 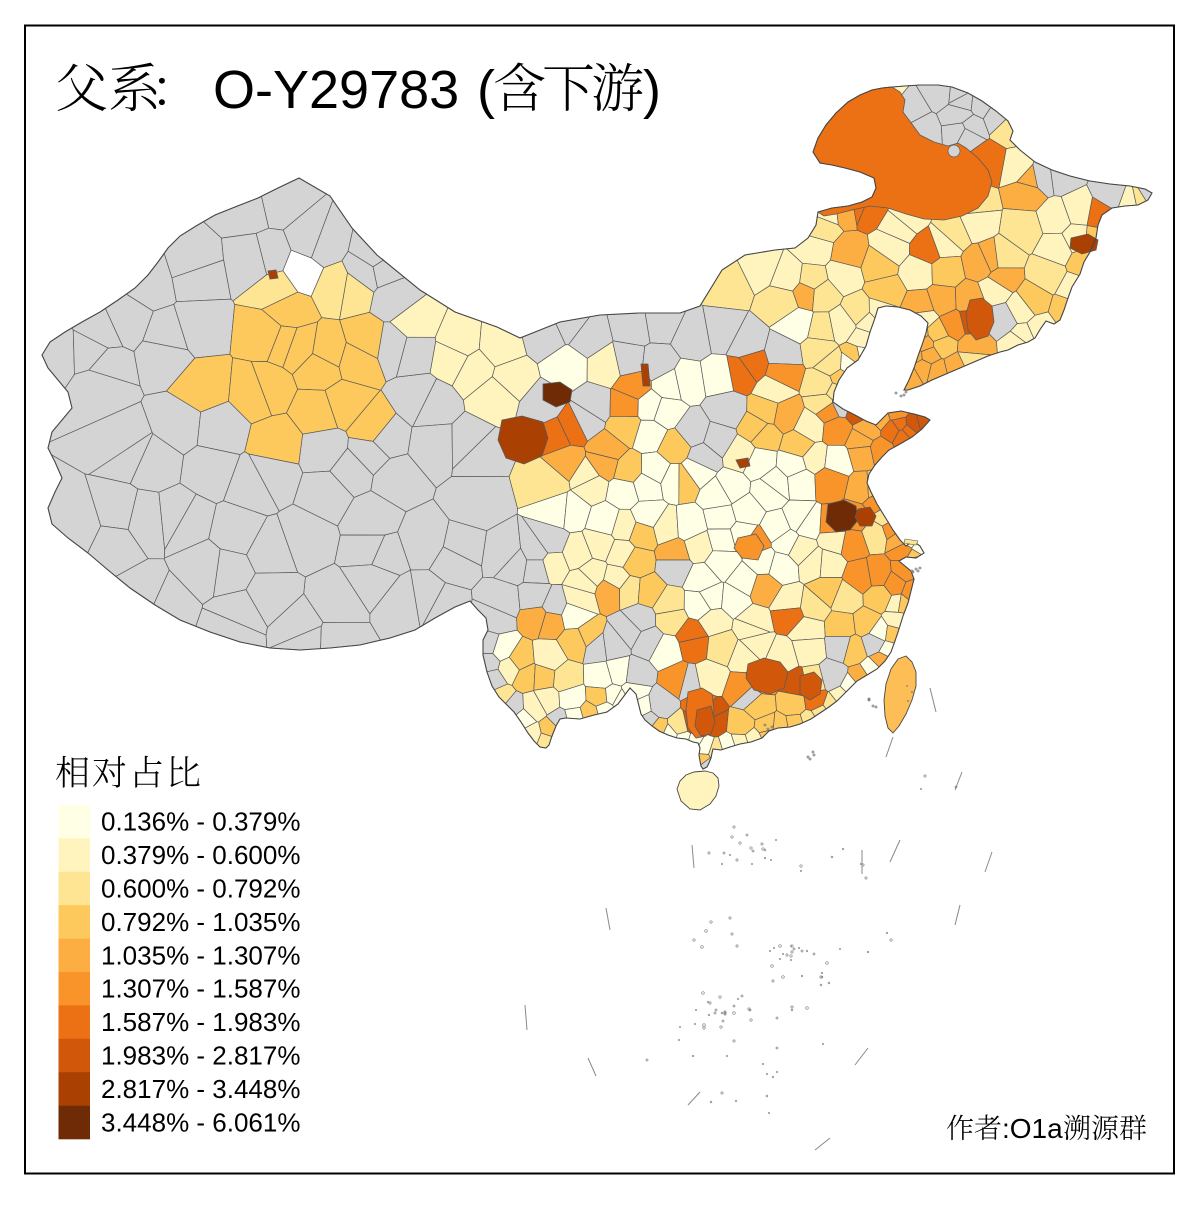 What do you see at coordinates (200, 1056) in the screenshot?
I see `svg-text: 1.983% - 2.817%` at bounding box center [200, 1056].